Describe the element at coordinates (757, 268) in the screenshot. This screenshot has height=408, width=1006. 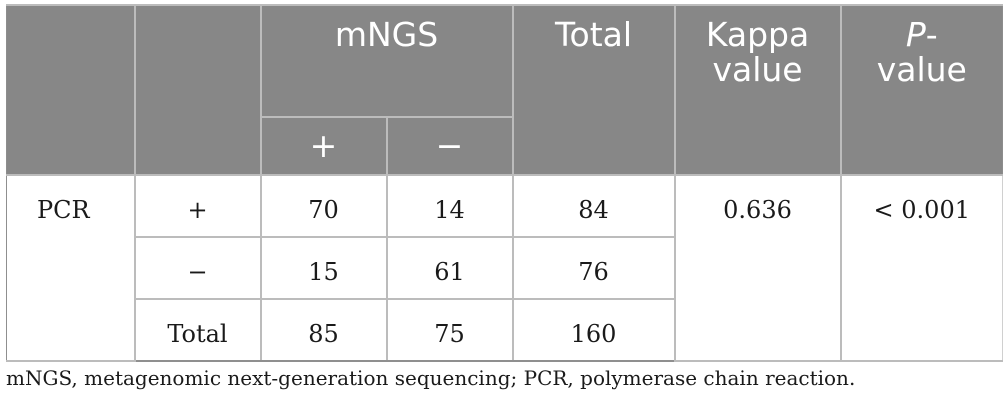
I see `cell-kappa-value: 0.636` at that location.